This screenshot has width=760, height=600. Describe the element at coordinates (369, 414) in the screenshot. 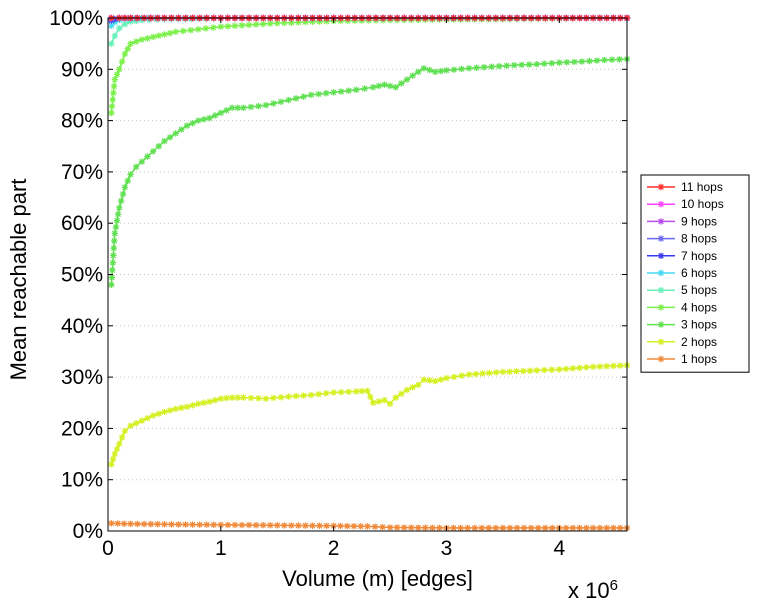

I see `series-line` at that location.